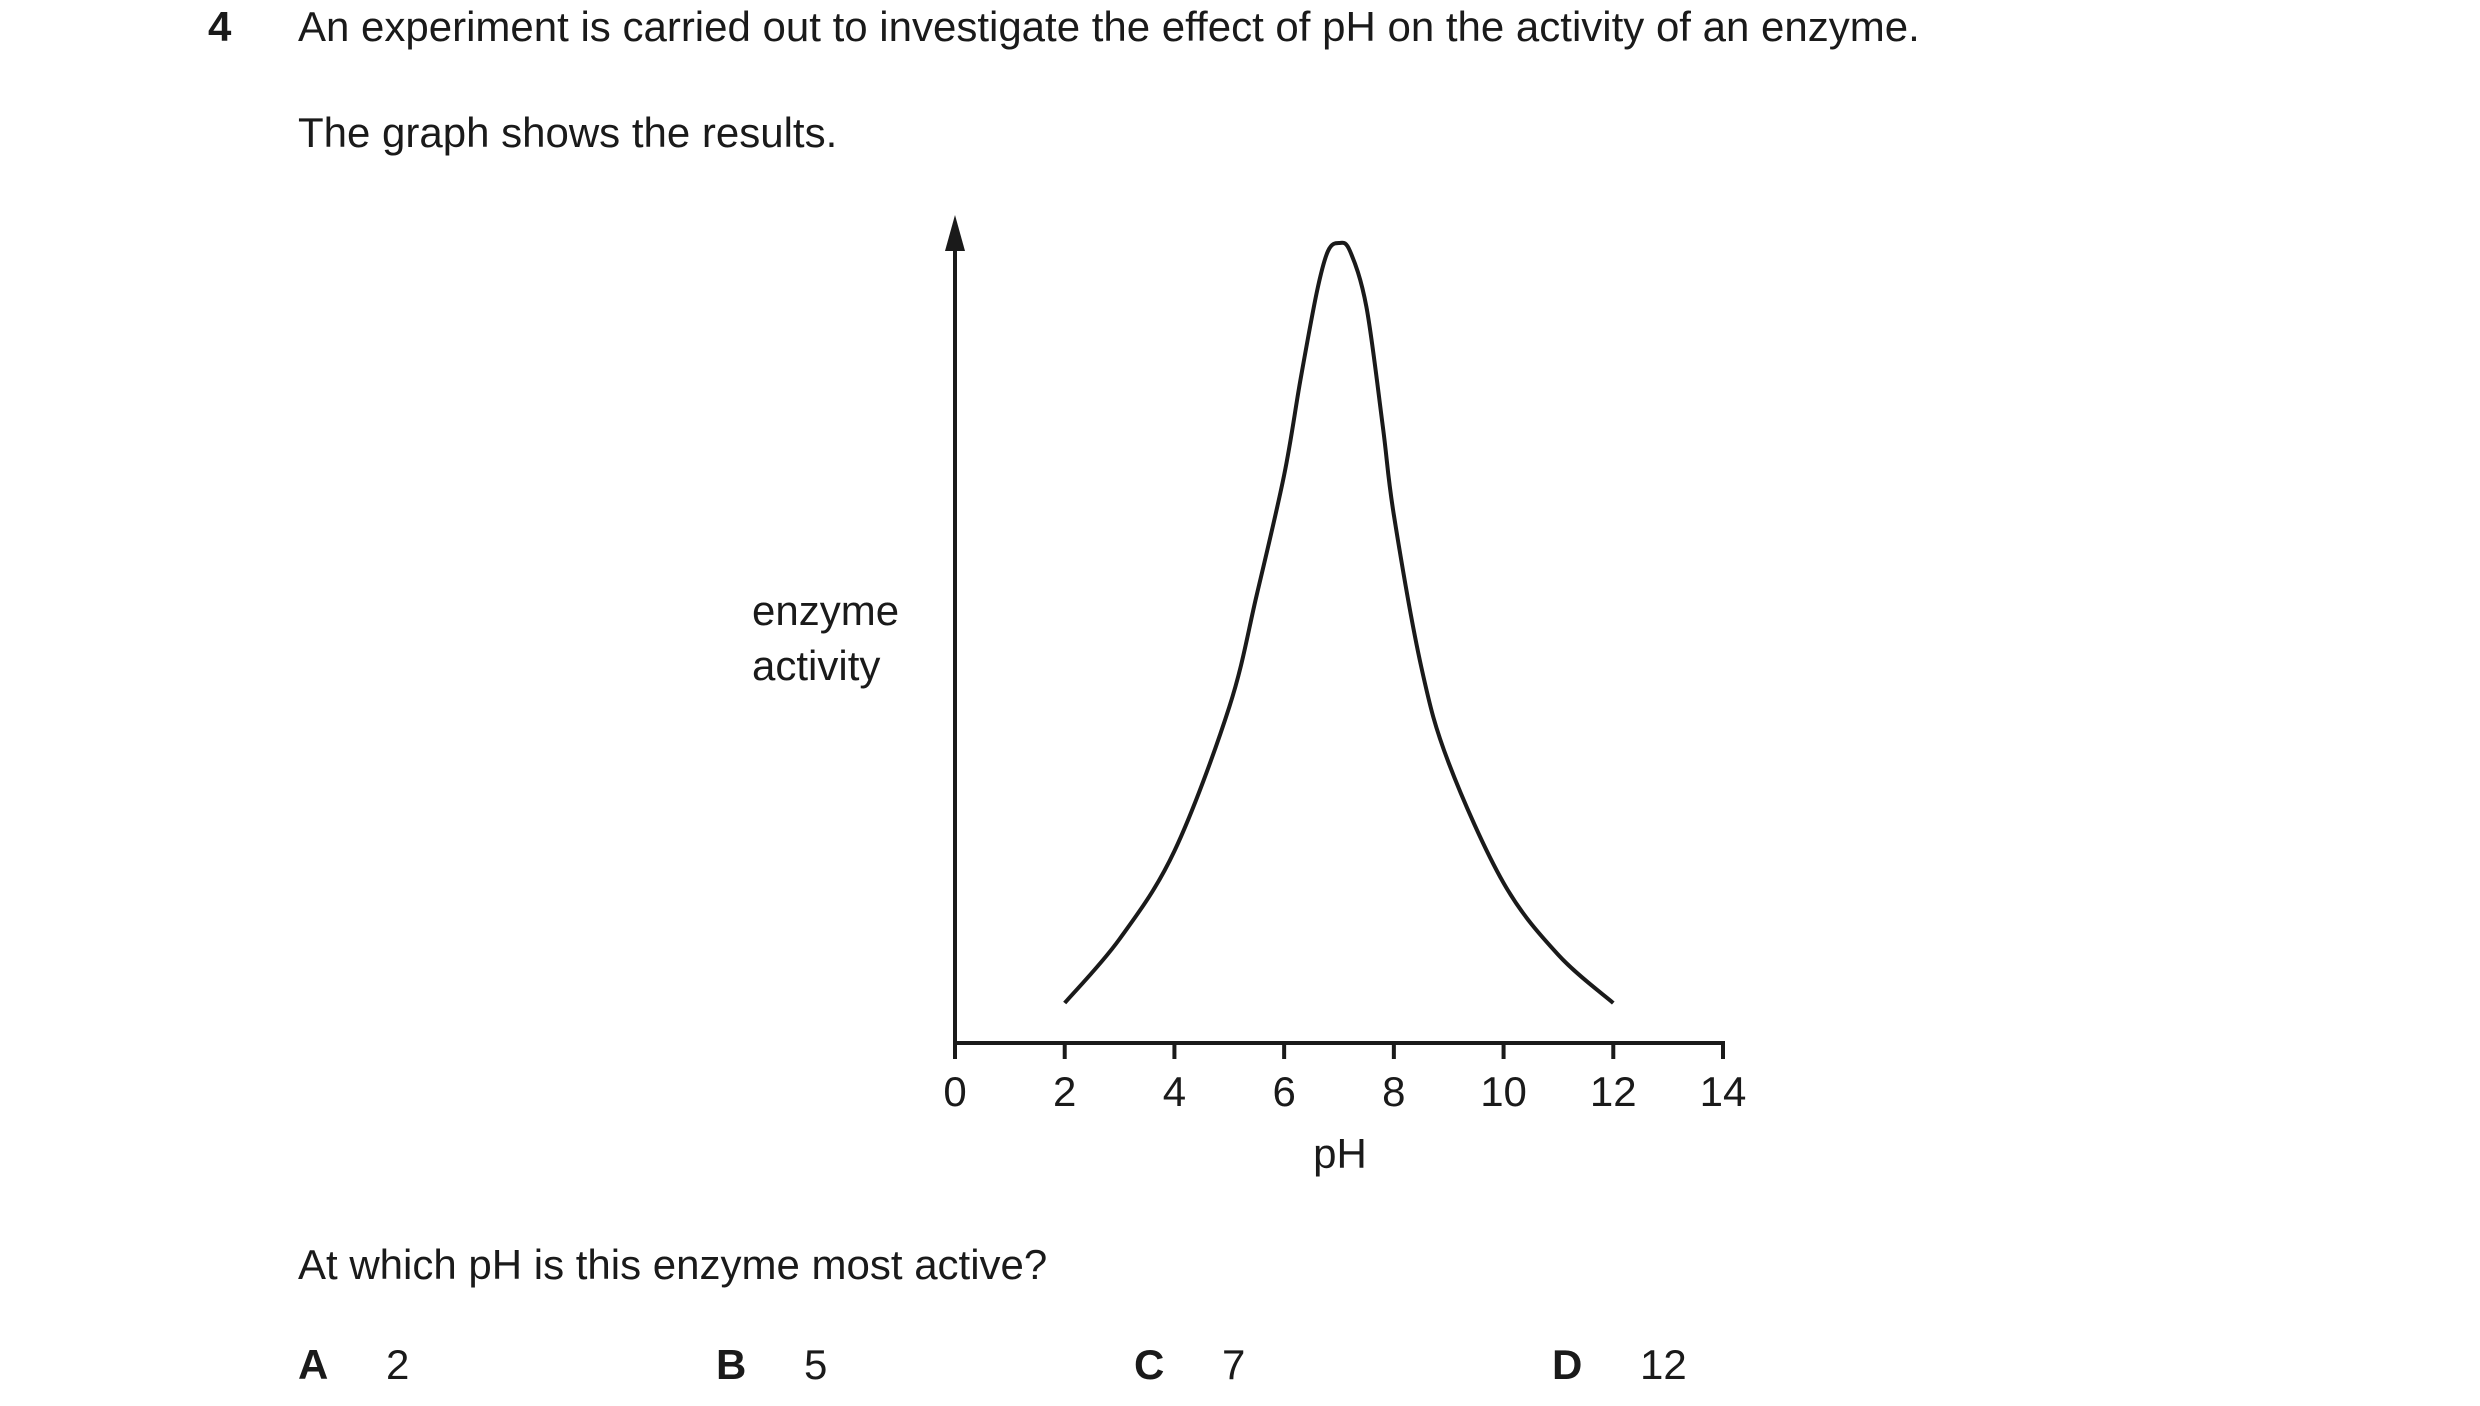  I want to click on enzyme-activity-curve, so click(1339, 622).